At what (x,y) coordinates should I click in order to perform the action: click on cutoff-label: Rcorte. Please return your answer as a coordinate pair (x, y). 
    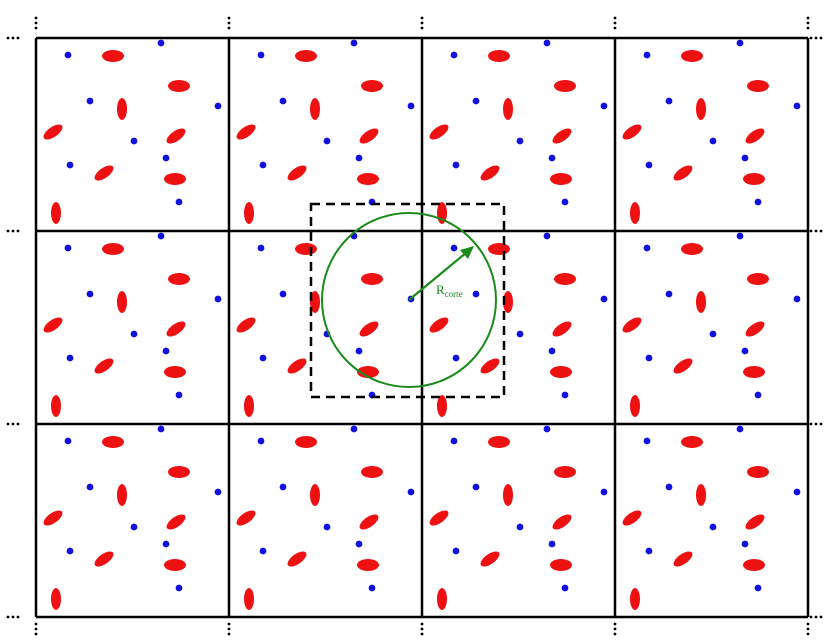
    Looking at the image, I should click on (449, 290).